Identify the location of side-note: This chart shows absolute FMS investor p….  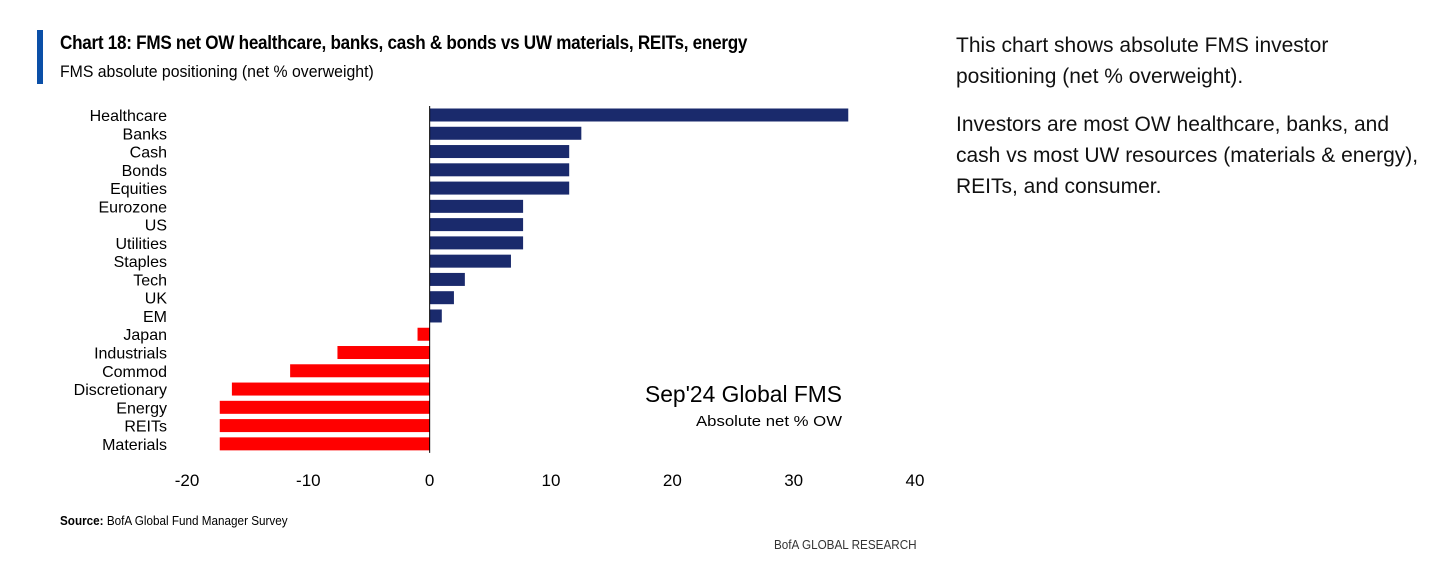
(1191, 124).